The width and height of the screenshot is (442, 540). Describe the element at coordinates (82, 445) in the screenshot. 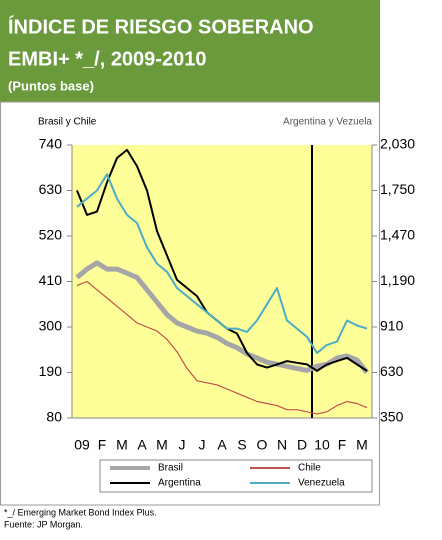

I see `x-tick-label: 09` at that location.